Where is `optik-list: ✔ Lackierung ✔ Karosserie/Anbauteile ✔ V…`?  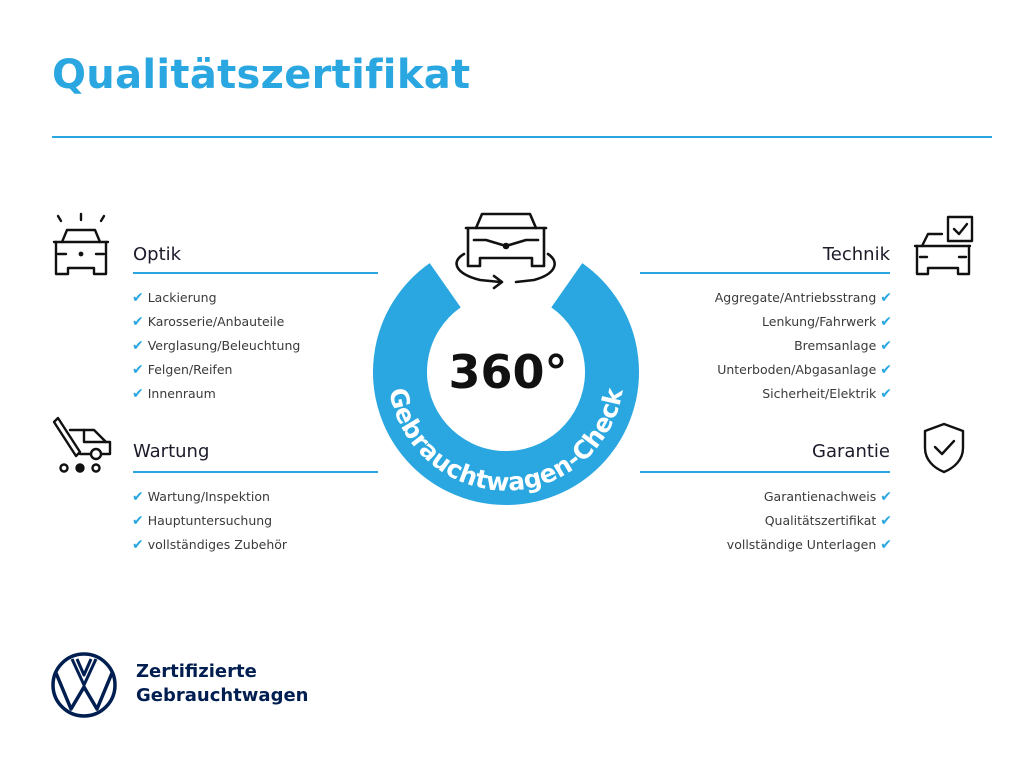 optik-list: ✔ Lackierung ✔ Karosserie/Anbauteile ✔ V… is located at coordinates (216, 346).